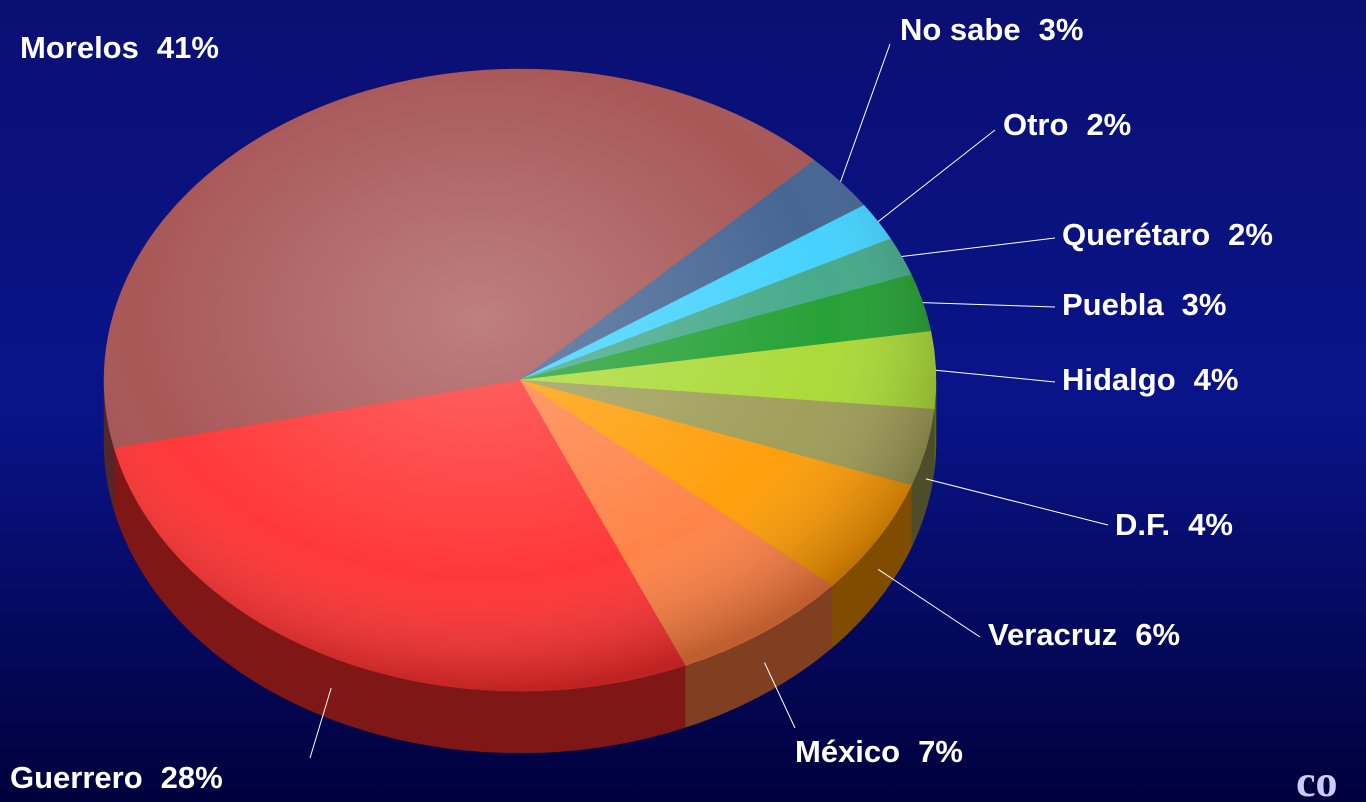 This screenshot has height=802, width=1366. I want to click on slice-label: Guerrero 28%, so click(116, 777).